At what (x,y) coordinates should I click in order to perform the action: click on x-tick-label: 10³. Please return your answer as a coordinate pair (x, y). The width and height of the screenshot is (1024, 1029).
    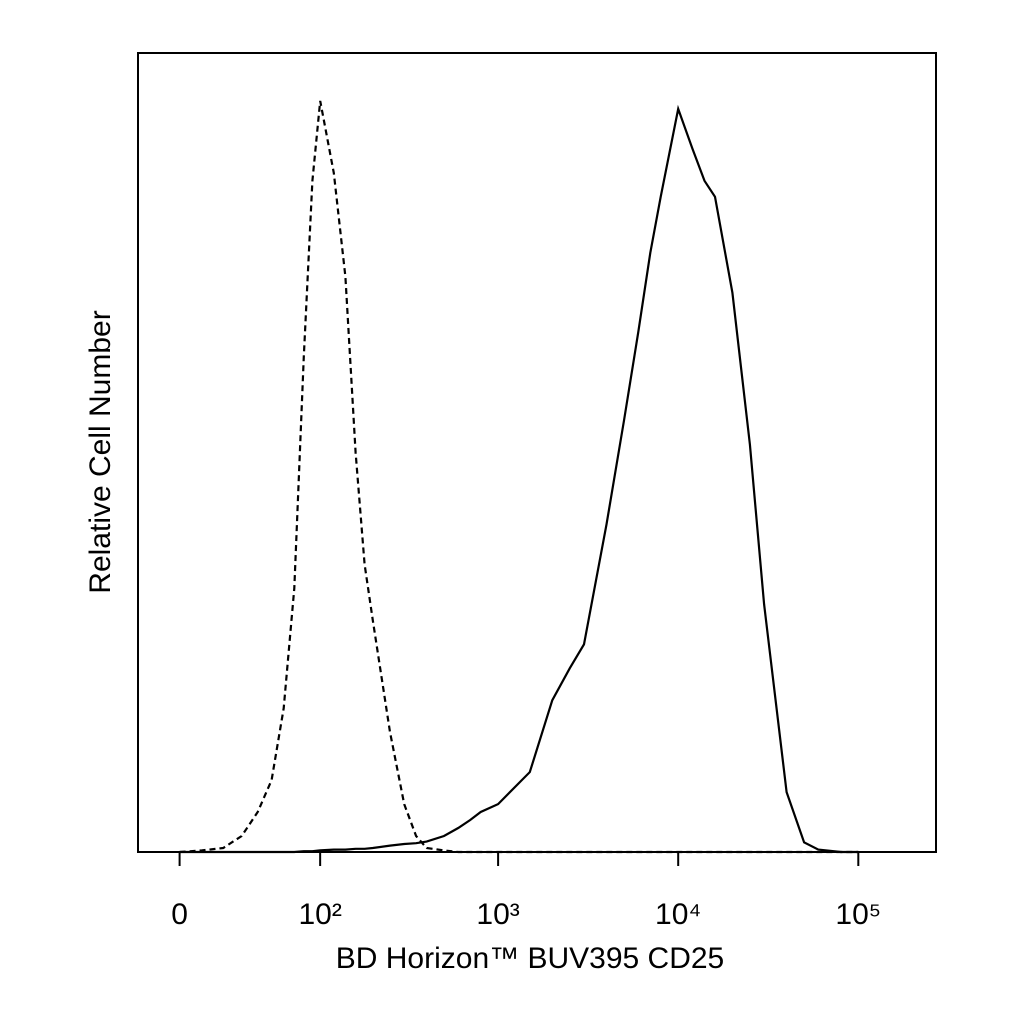
    Looking at the image, I should click on (497, 914).